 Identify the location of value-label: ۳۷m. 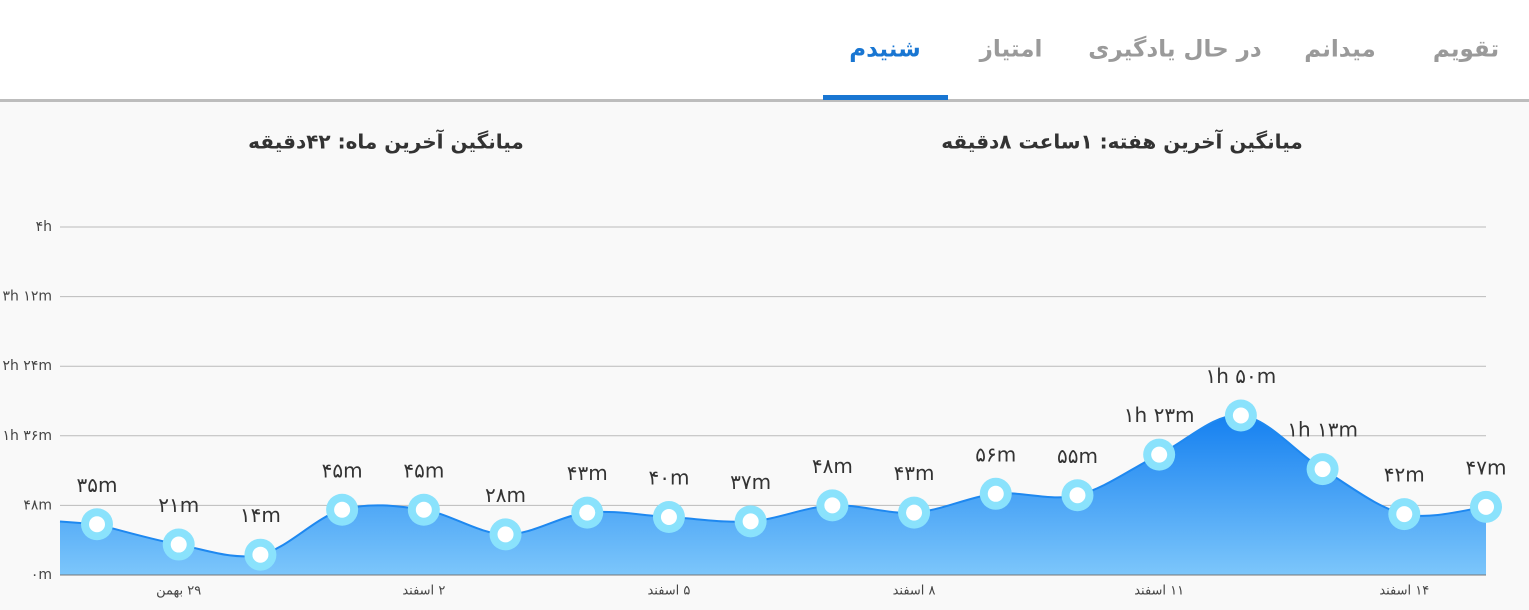
(750, 482).